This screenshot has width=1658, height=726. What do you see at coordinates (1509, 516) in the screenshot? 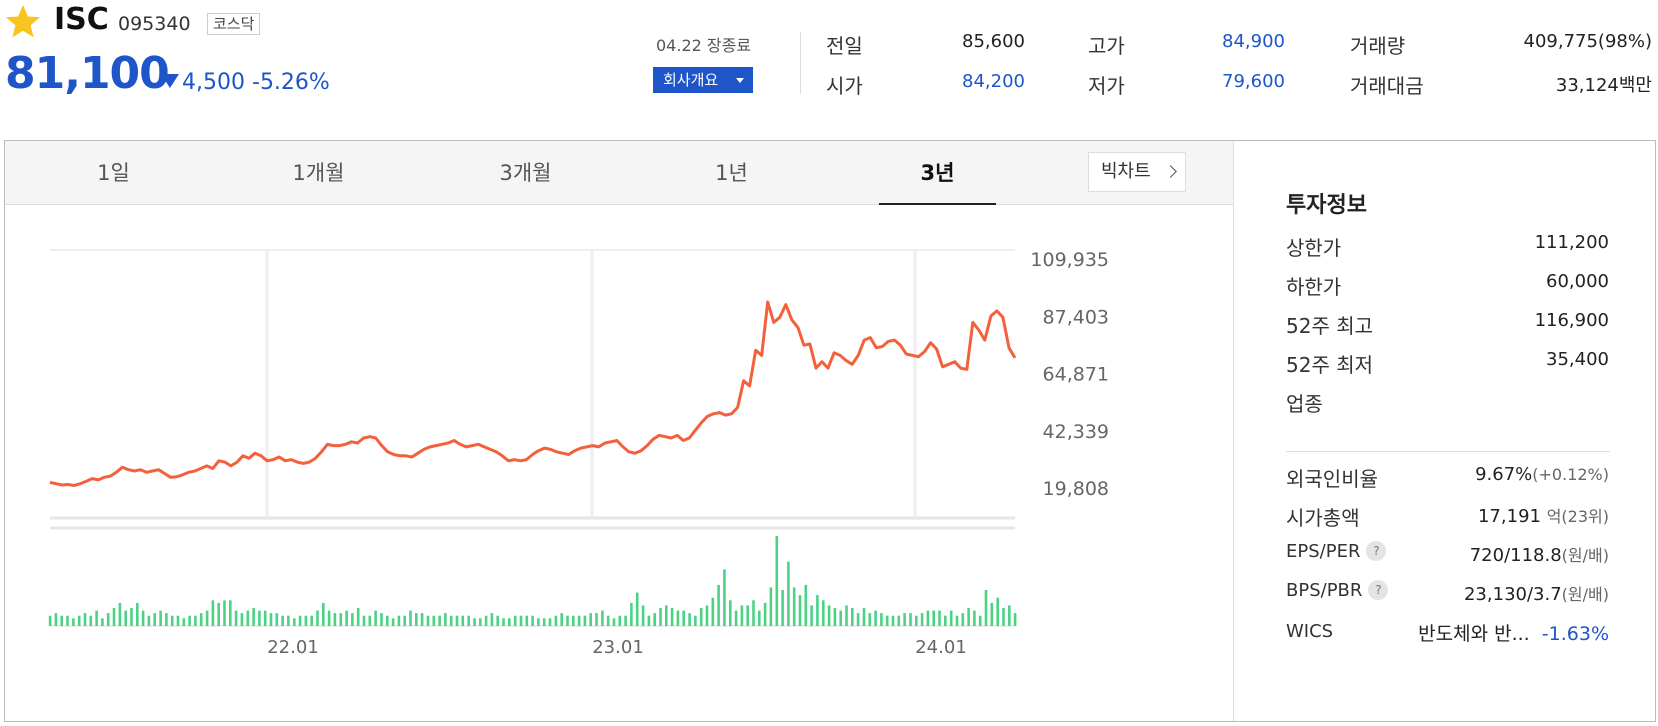
I see `market-cap-number: 17,191` at bounding box center [1509, 516].